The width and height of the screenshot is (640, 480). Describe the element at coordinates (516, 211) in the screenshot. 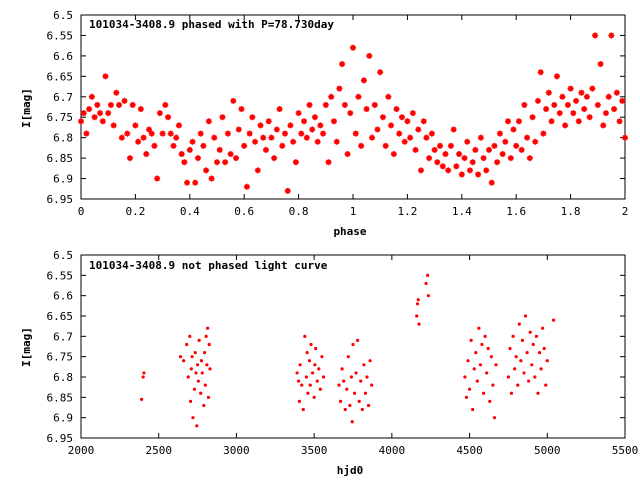

I see `phased-x-tick-label: 1.6` at that location.